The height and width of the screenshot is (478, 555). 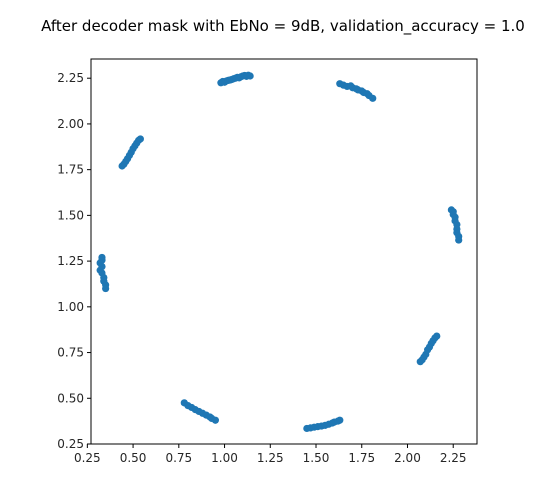 I want to click on y-axis: 0.25 0.50 0.75 1.00 1.25 1.50 1.75 2.00 2.25, so click(x=74, y=261).